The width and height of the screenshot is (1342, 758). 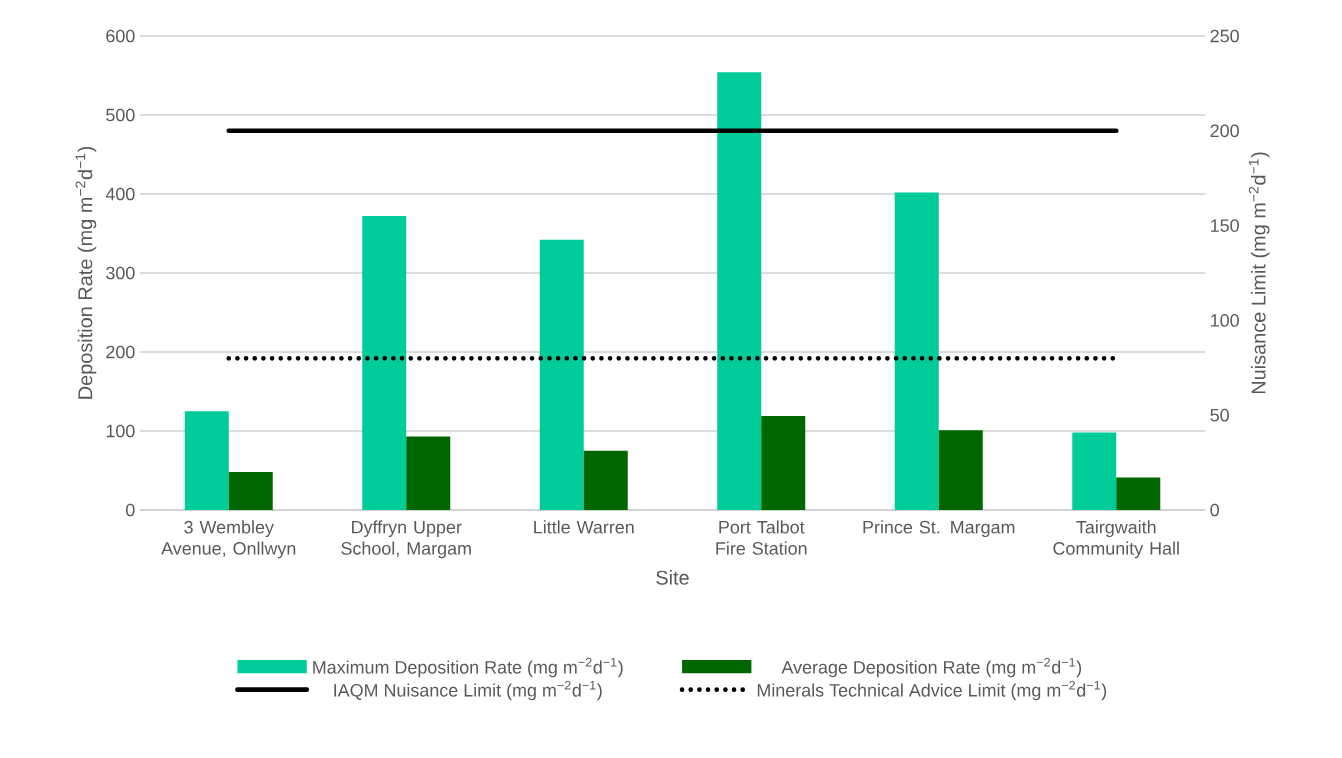 I want to click on x-tick-label: Prince St. Margam, so click(x=939, y=529).